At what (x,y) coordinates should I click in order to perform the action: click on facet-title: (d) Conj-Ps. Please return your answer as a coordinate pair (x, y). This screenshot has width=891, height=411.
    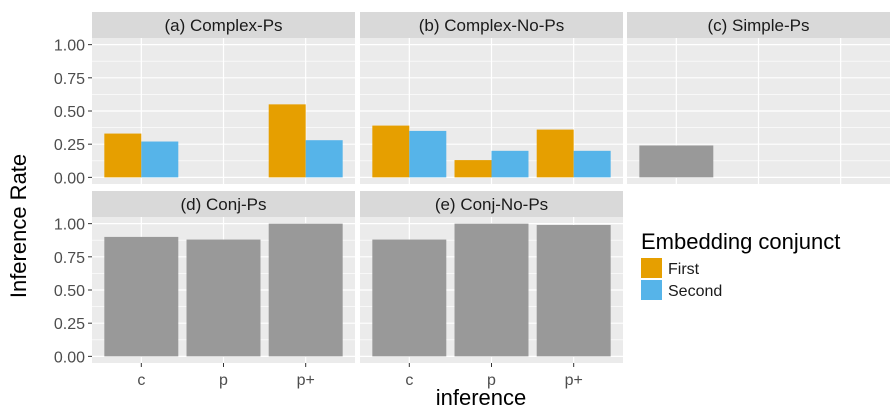
    Looking at the image, I should click on (224, 204).